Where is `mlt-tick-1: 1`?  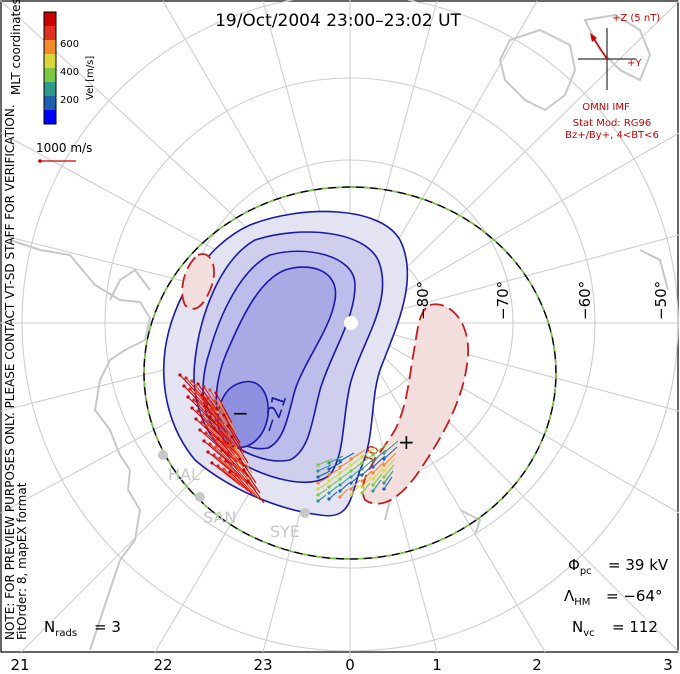 mlt-tick-1: 1 is located at coordinates (437, 665).